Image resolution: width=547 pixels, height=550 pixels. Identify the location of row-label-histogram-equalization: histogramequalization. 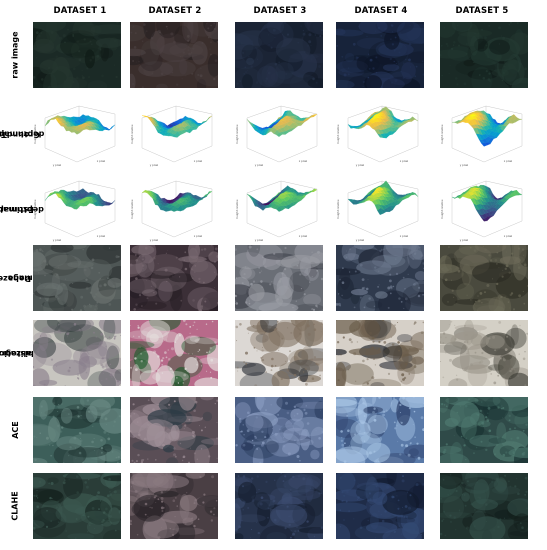
(24, 353).